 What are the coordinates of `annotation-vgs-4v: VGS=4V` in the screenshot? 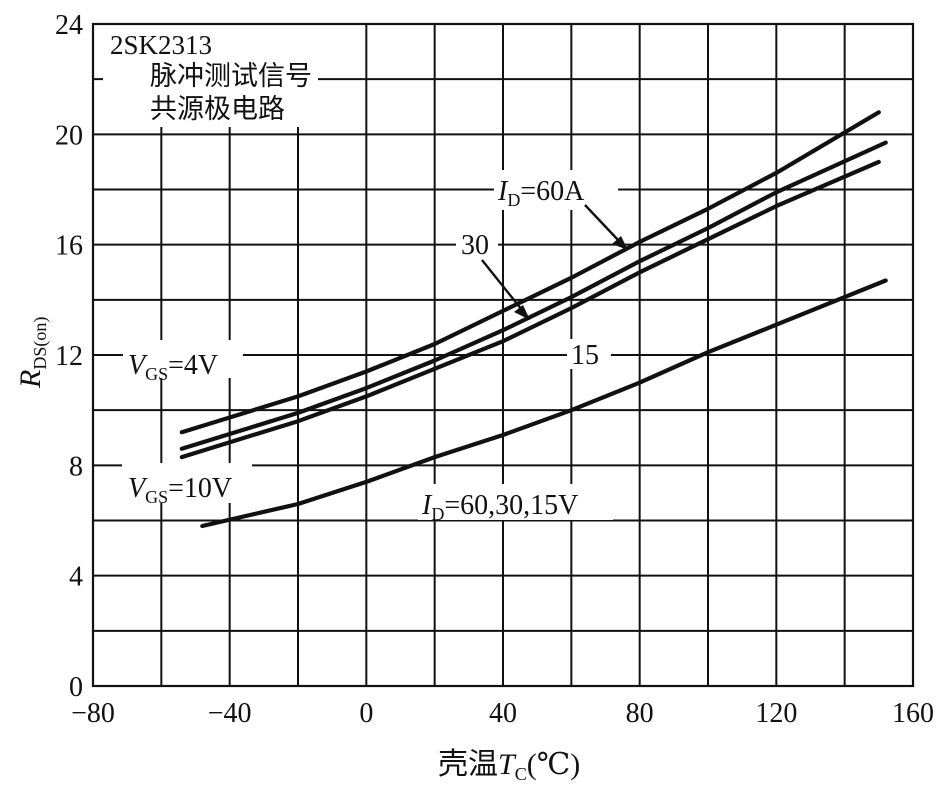 It's located at (173, 367).